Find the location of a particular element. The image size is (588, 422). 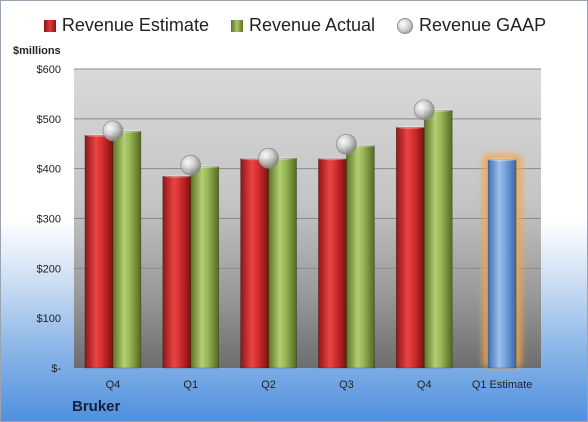

y-tick-label: $600 is located at coordinates (49, 70).